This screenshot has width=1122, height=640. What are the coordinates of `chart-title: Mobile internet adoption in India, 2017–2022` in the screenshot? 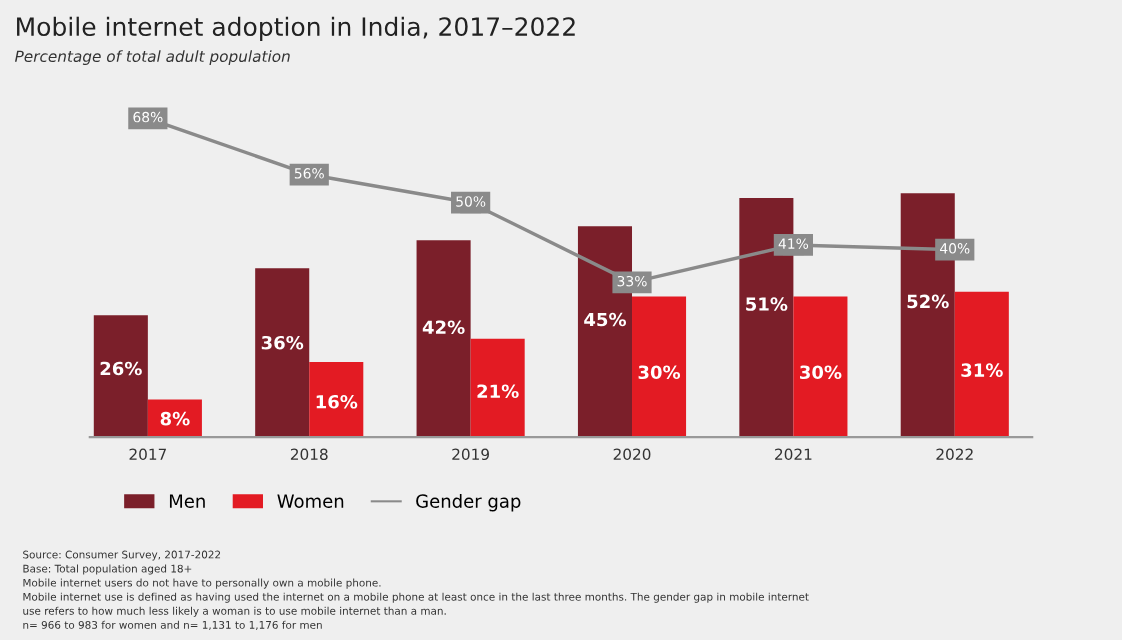 It's located at (296, 28).